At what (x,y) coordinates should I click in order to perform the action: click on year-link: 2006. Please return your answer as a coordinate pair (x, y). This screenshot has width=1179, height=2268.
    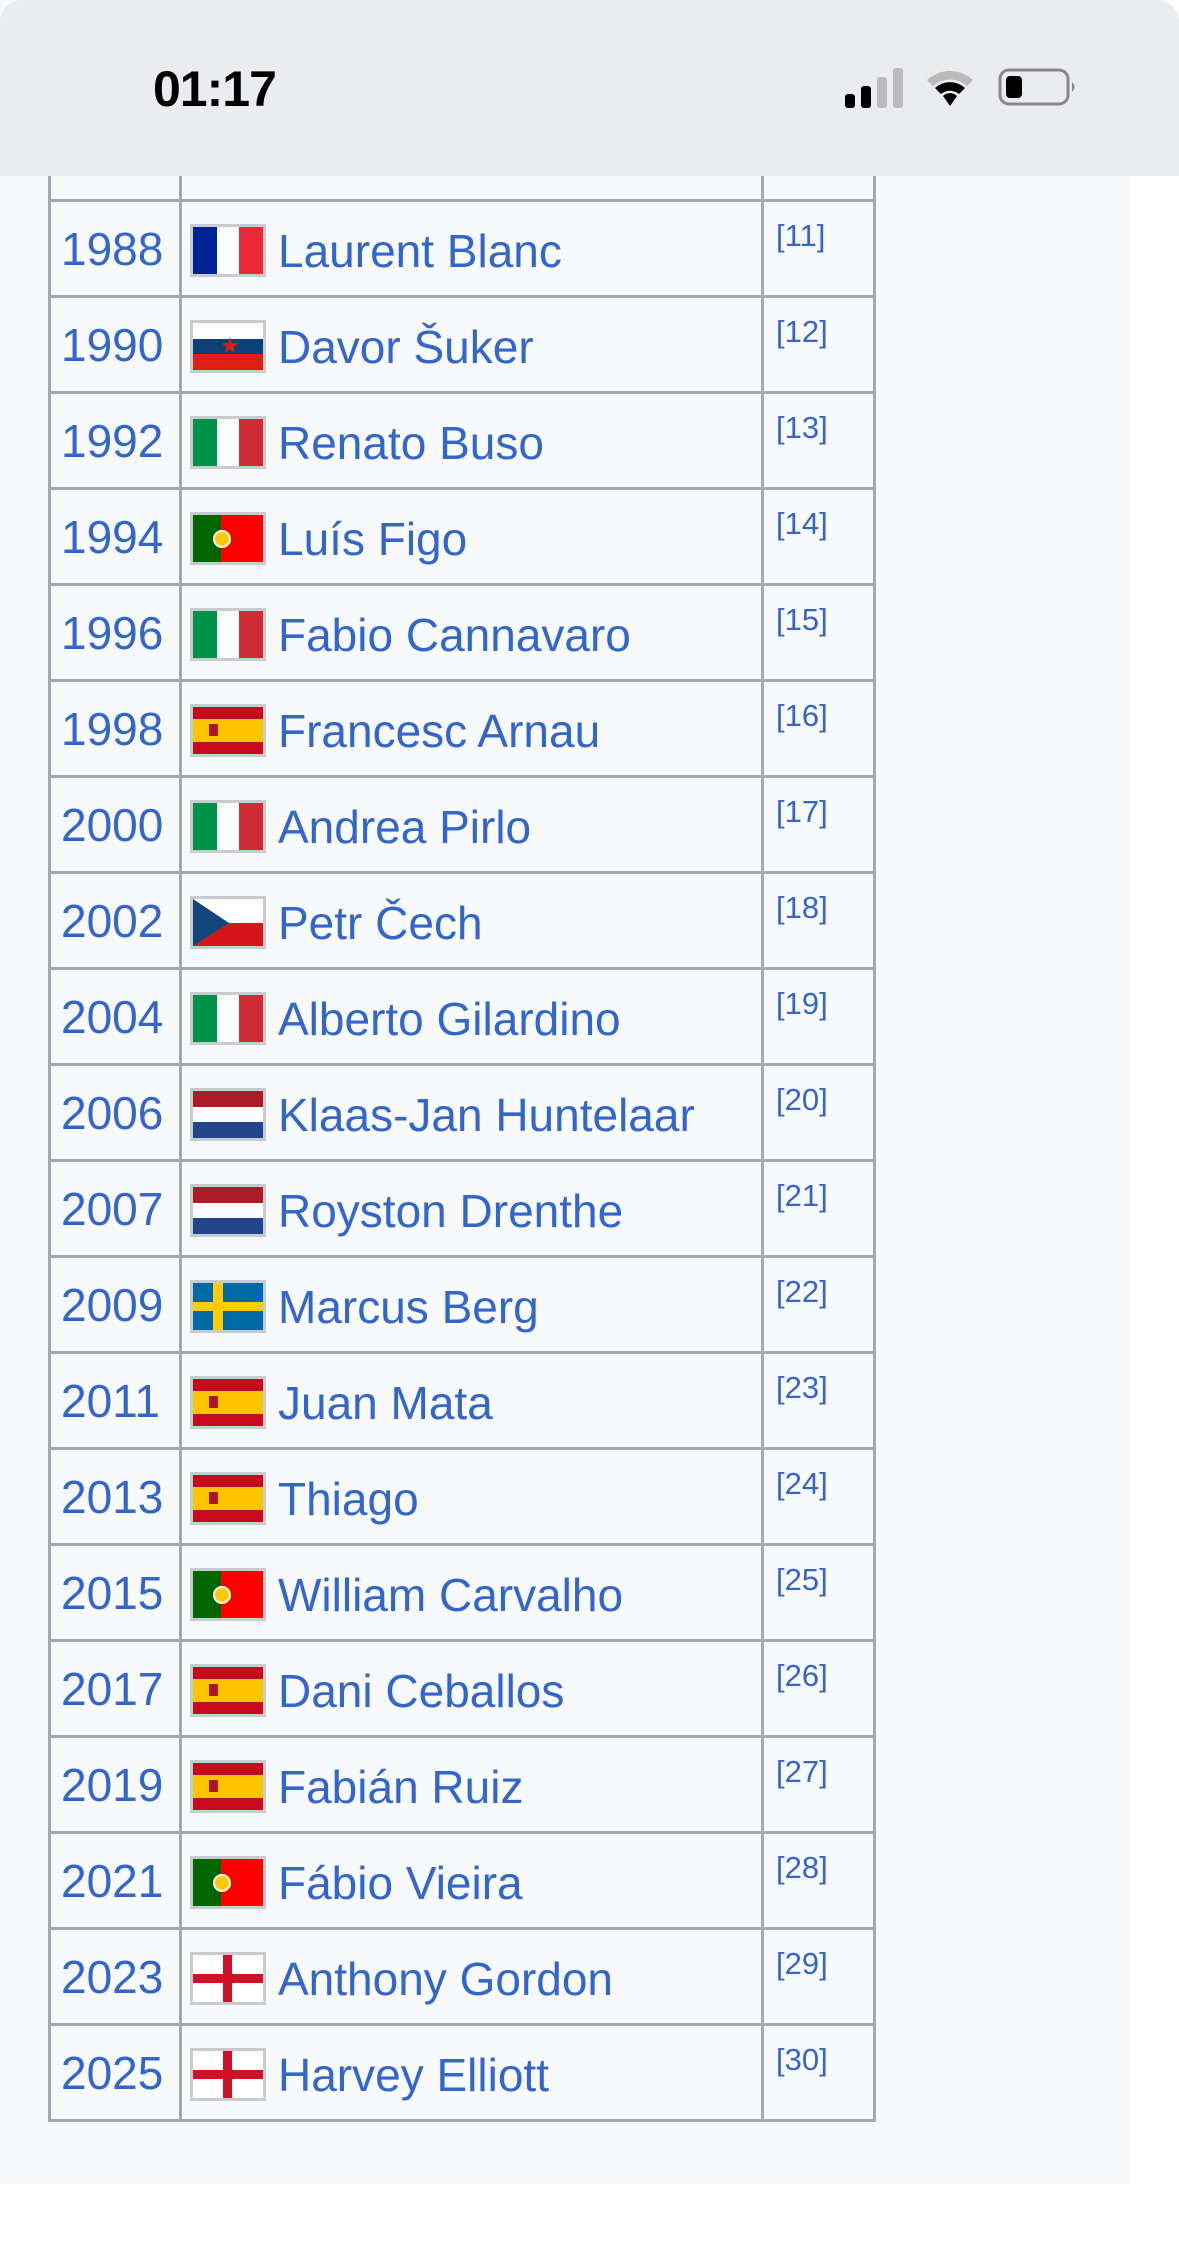
    Looking at the image, I should click on (112, 1112).